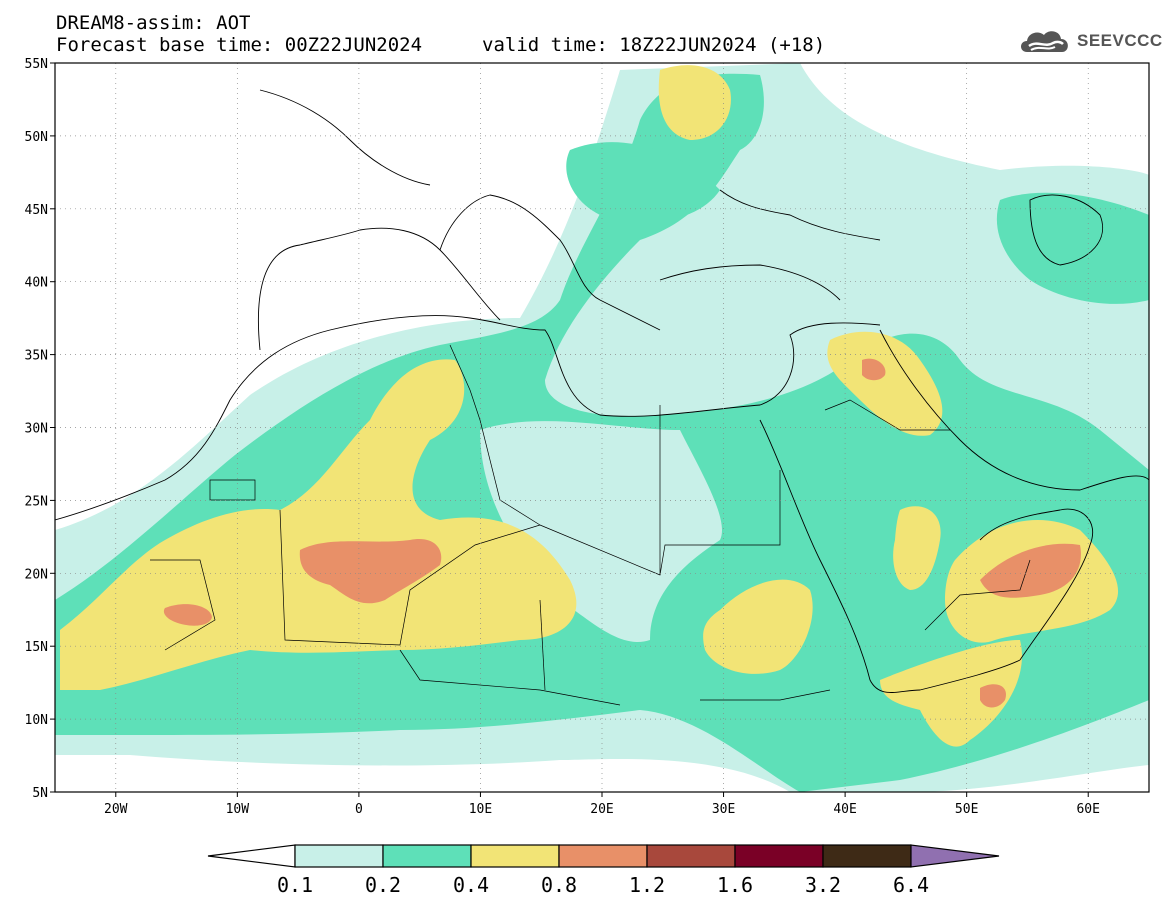  Describe the element at coordinates (735, 885) in the screenshot. I see `colorbar-label: 1.6` at that location.